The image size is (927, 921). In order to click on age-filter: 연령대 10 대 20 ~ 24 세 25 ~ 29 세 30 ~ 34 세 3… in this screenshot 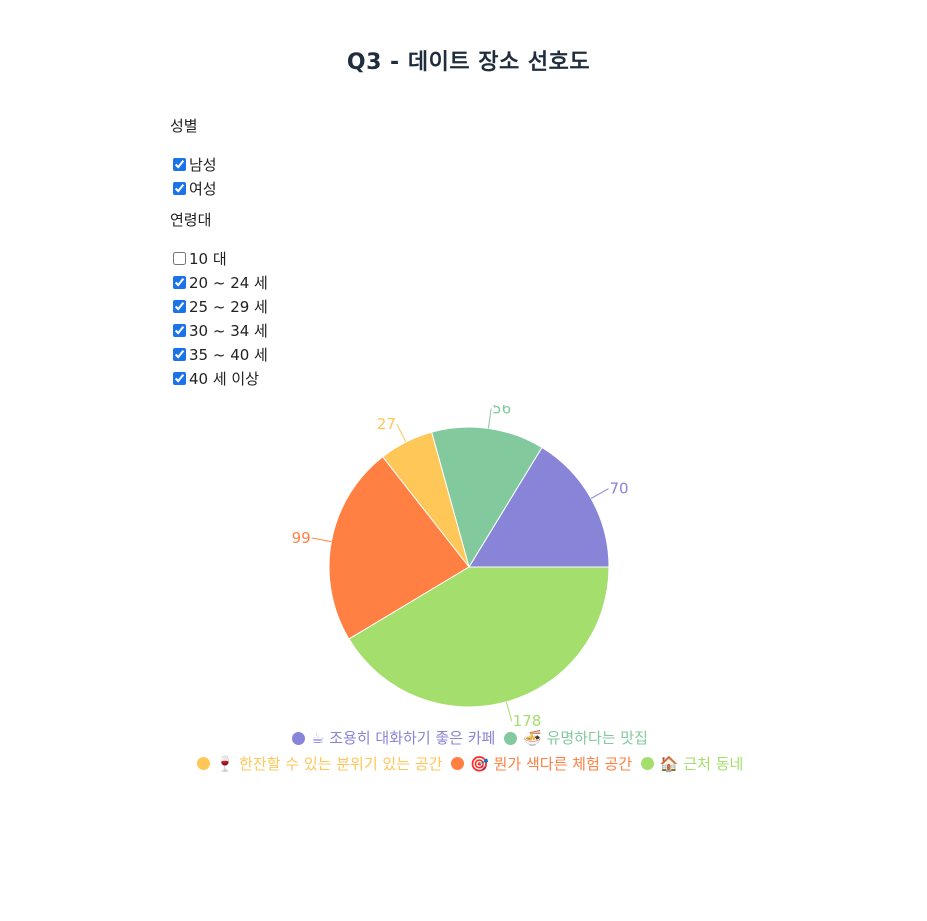, I will do `click(219, 299)`.